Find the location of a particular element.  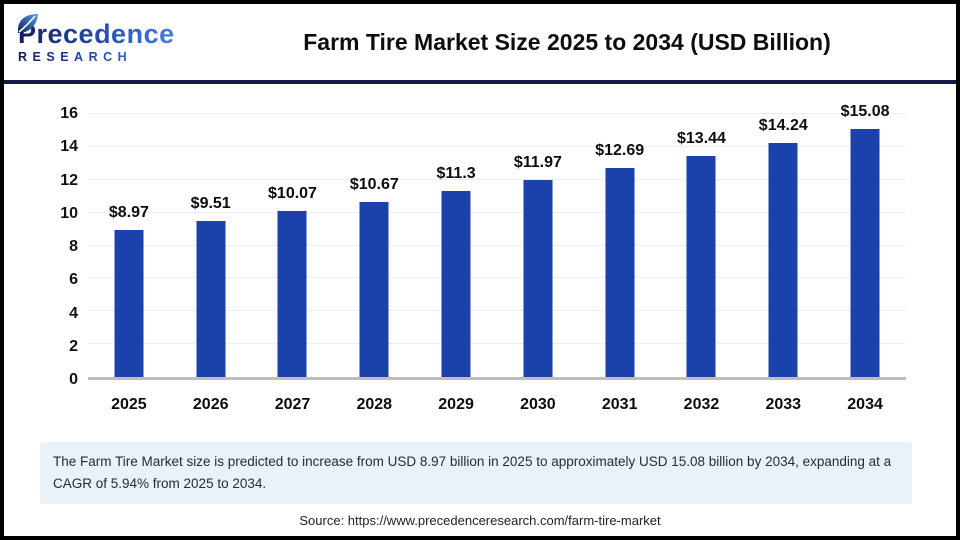

x-tick-label: 2032 is located at coordinates (701, 404).